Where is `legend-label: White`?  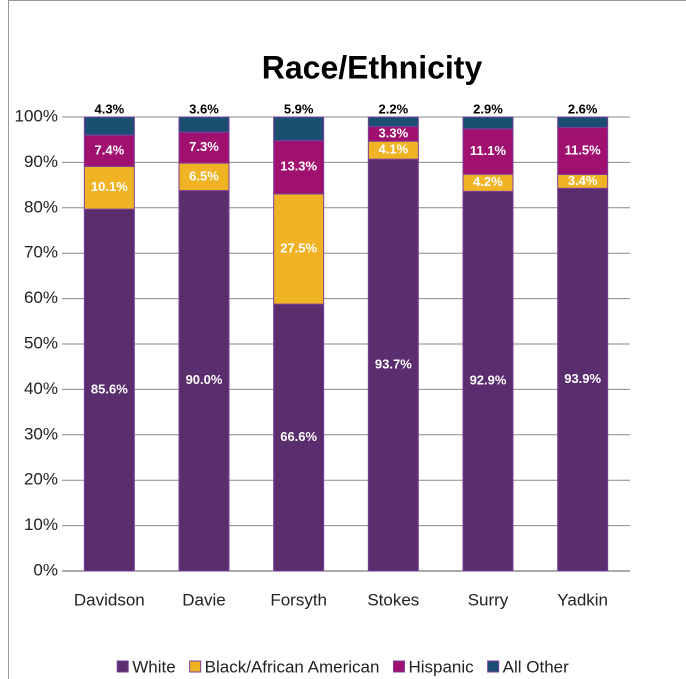
legend-label: White is located at coordinates (153, 666).